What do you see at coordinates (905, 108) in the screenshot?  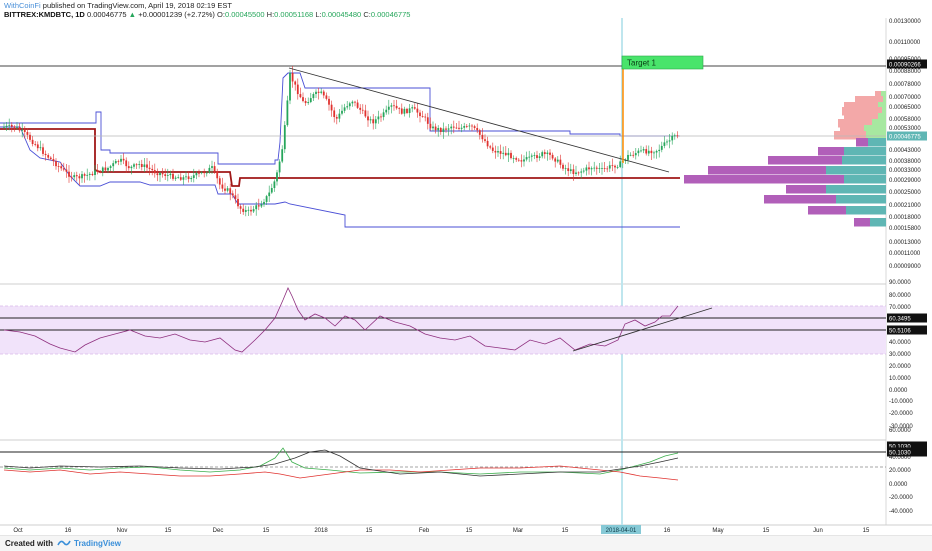 I see `price-tick-label: 0.00065000` at bounding box center [905, 108].